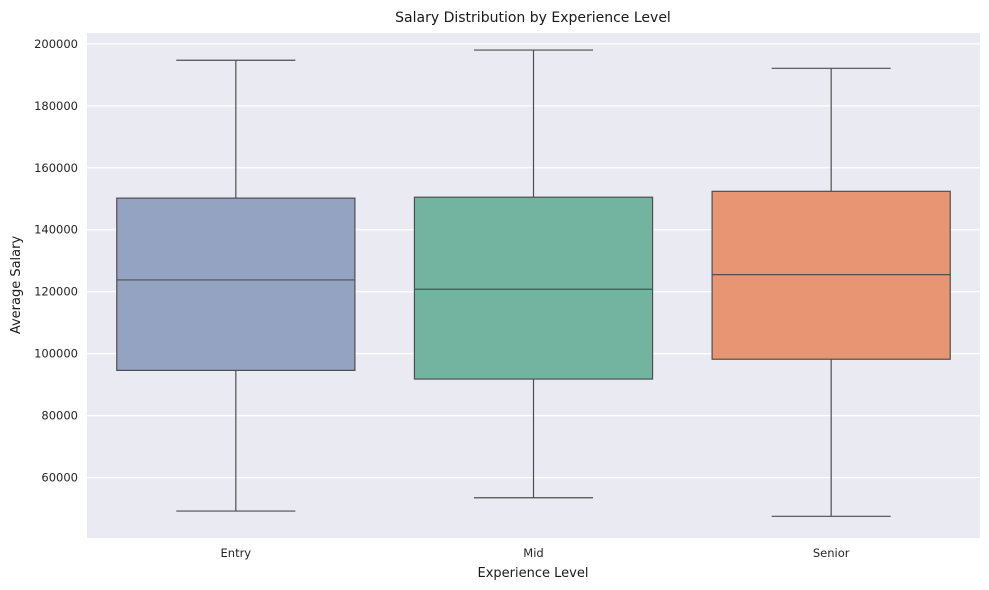 This screenshot has width=989, height=590. What do you see at coordinates (56, 44) in the screenshot?
I see `y-tick-label: 200000` at bounding box center [56, 44].